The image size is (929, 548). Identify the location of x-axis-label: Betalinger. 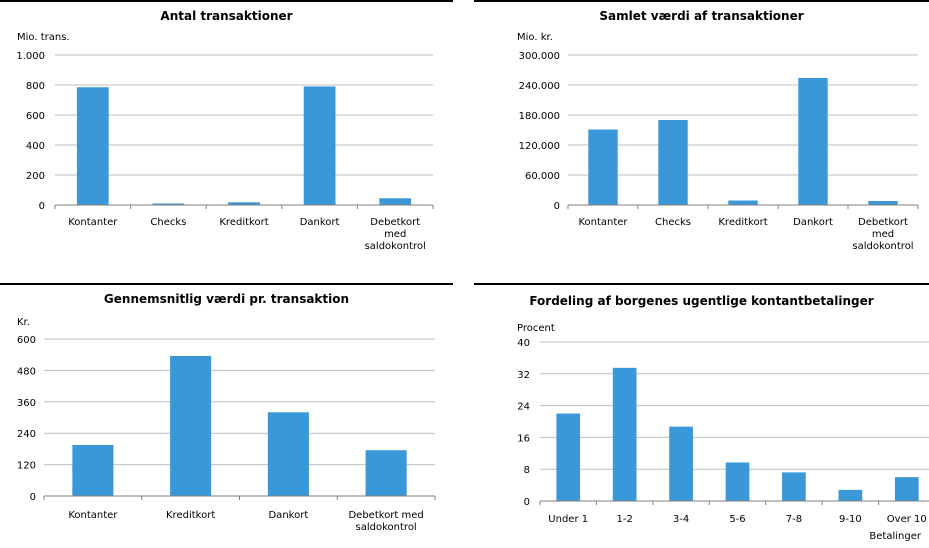
(895, 536).